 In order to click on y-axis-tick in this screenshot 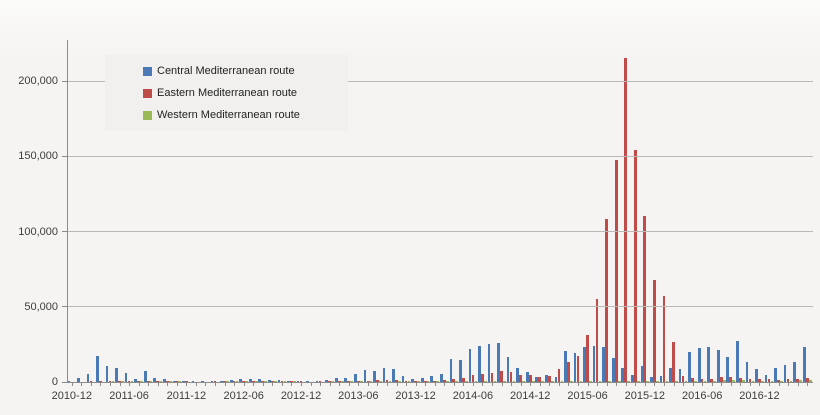, I will do `click(64, 307)`.